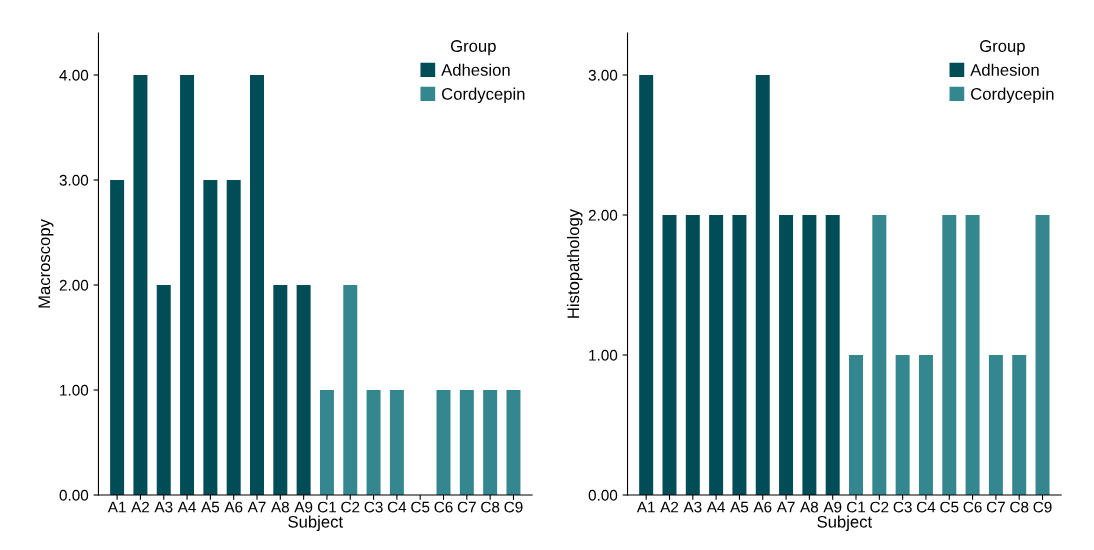  I want to click on y-tick-label: 4.00, so click(74, 75).